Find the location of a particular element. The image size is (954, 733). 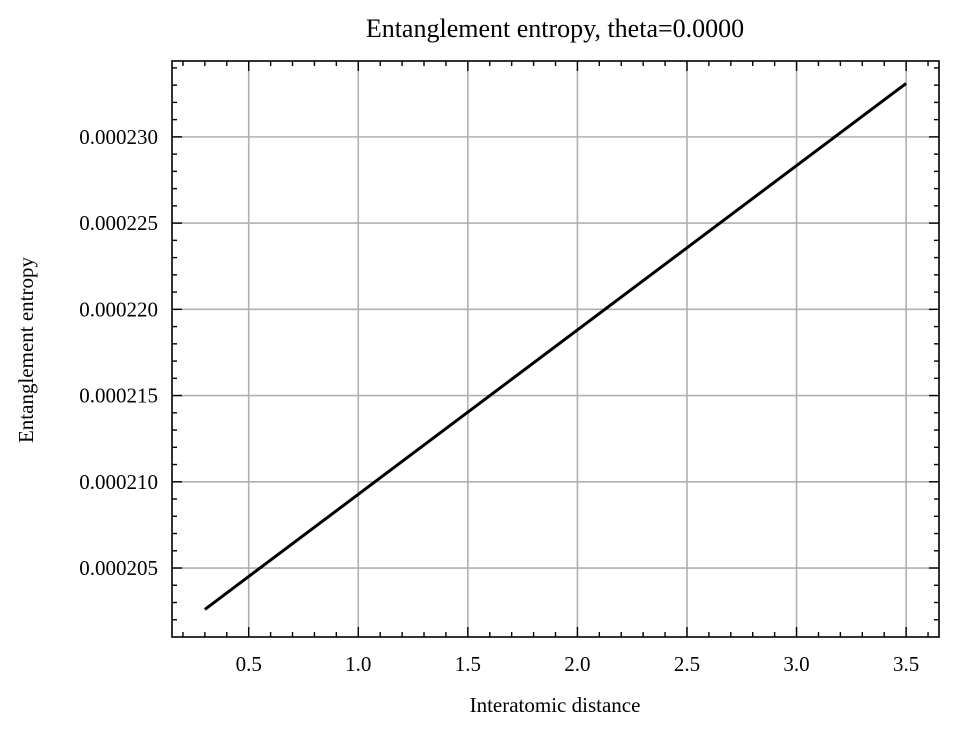

x-tick-label: 2.0 is located at coordinates (577, 664).